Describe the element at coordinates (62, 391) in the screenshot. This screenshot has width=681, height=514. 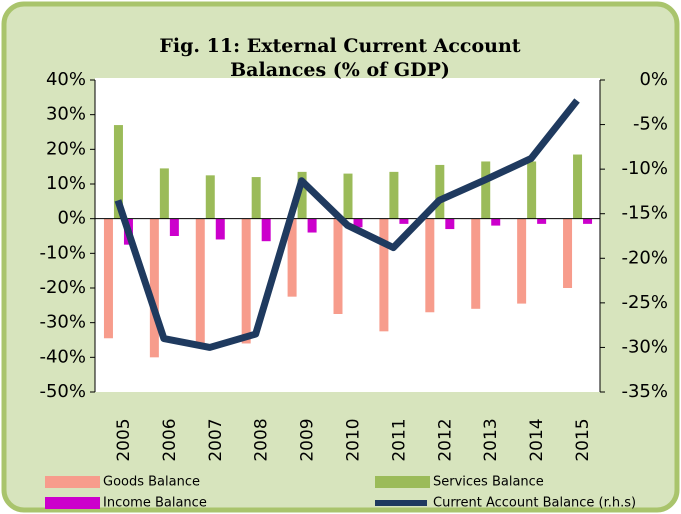
I see `y-tick-label: -50%` at that location.